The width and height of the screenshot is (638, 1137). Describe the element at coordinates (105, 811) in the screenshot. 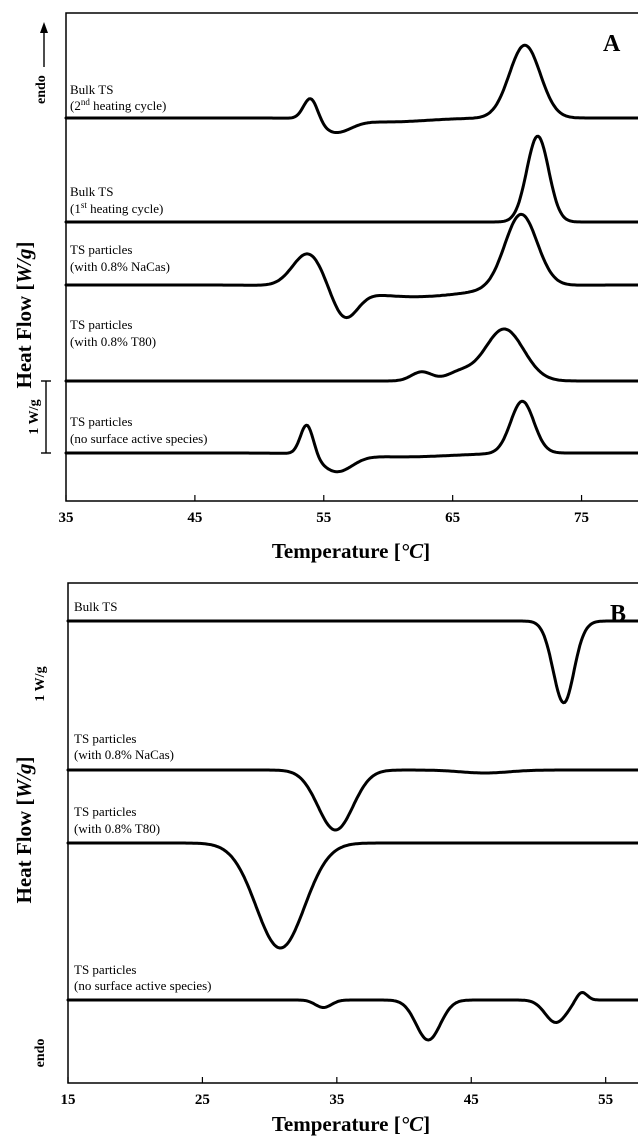

I see `panel-b-trace-label-3-line-1: TS particles` at that location.